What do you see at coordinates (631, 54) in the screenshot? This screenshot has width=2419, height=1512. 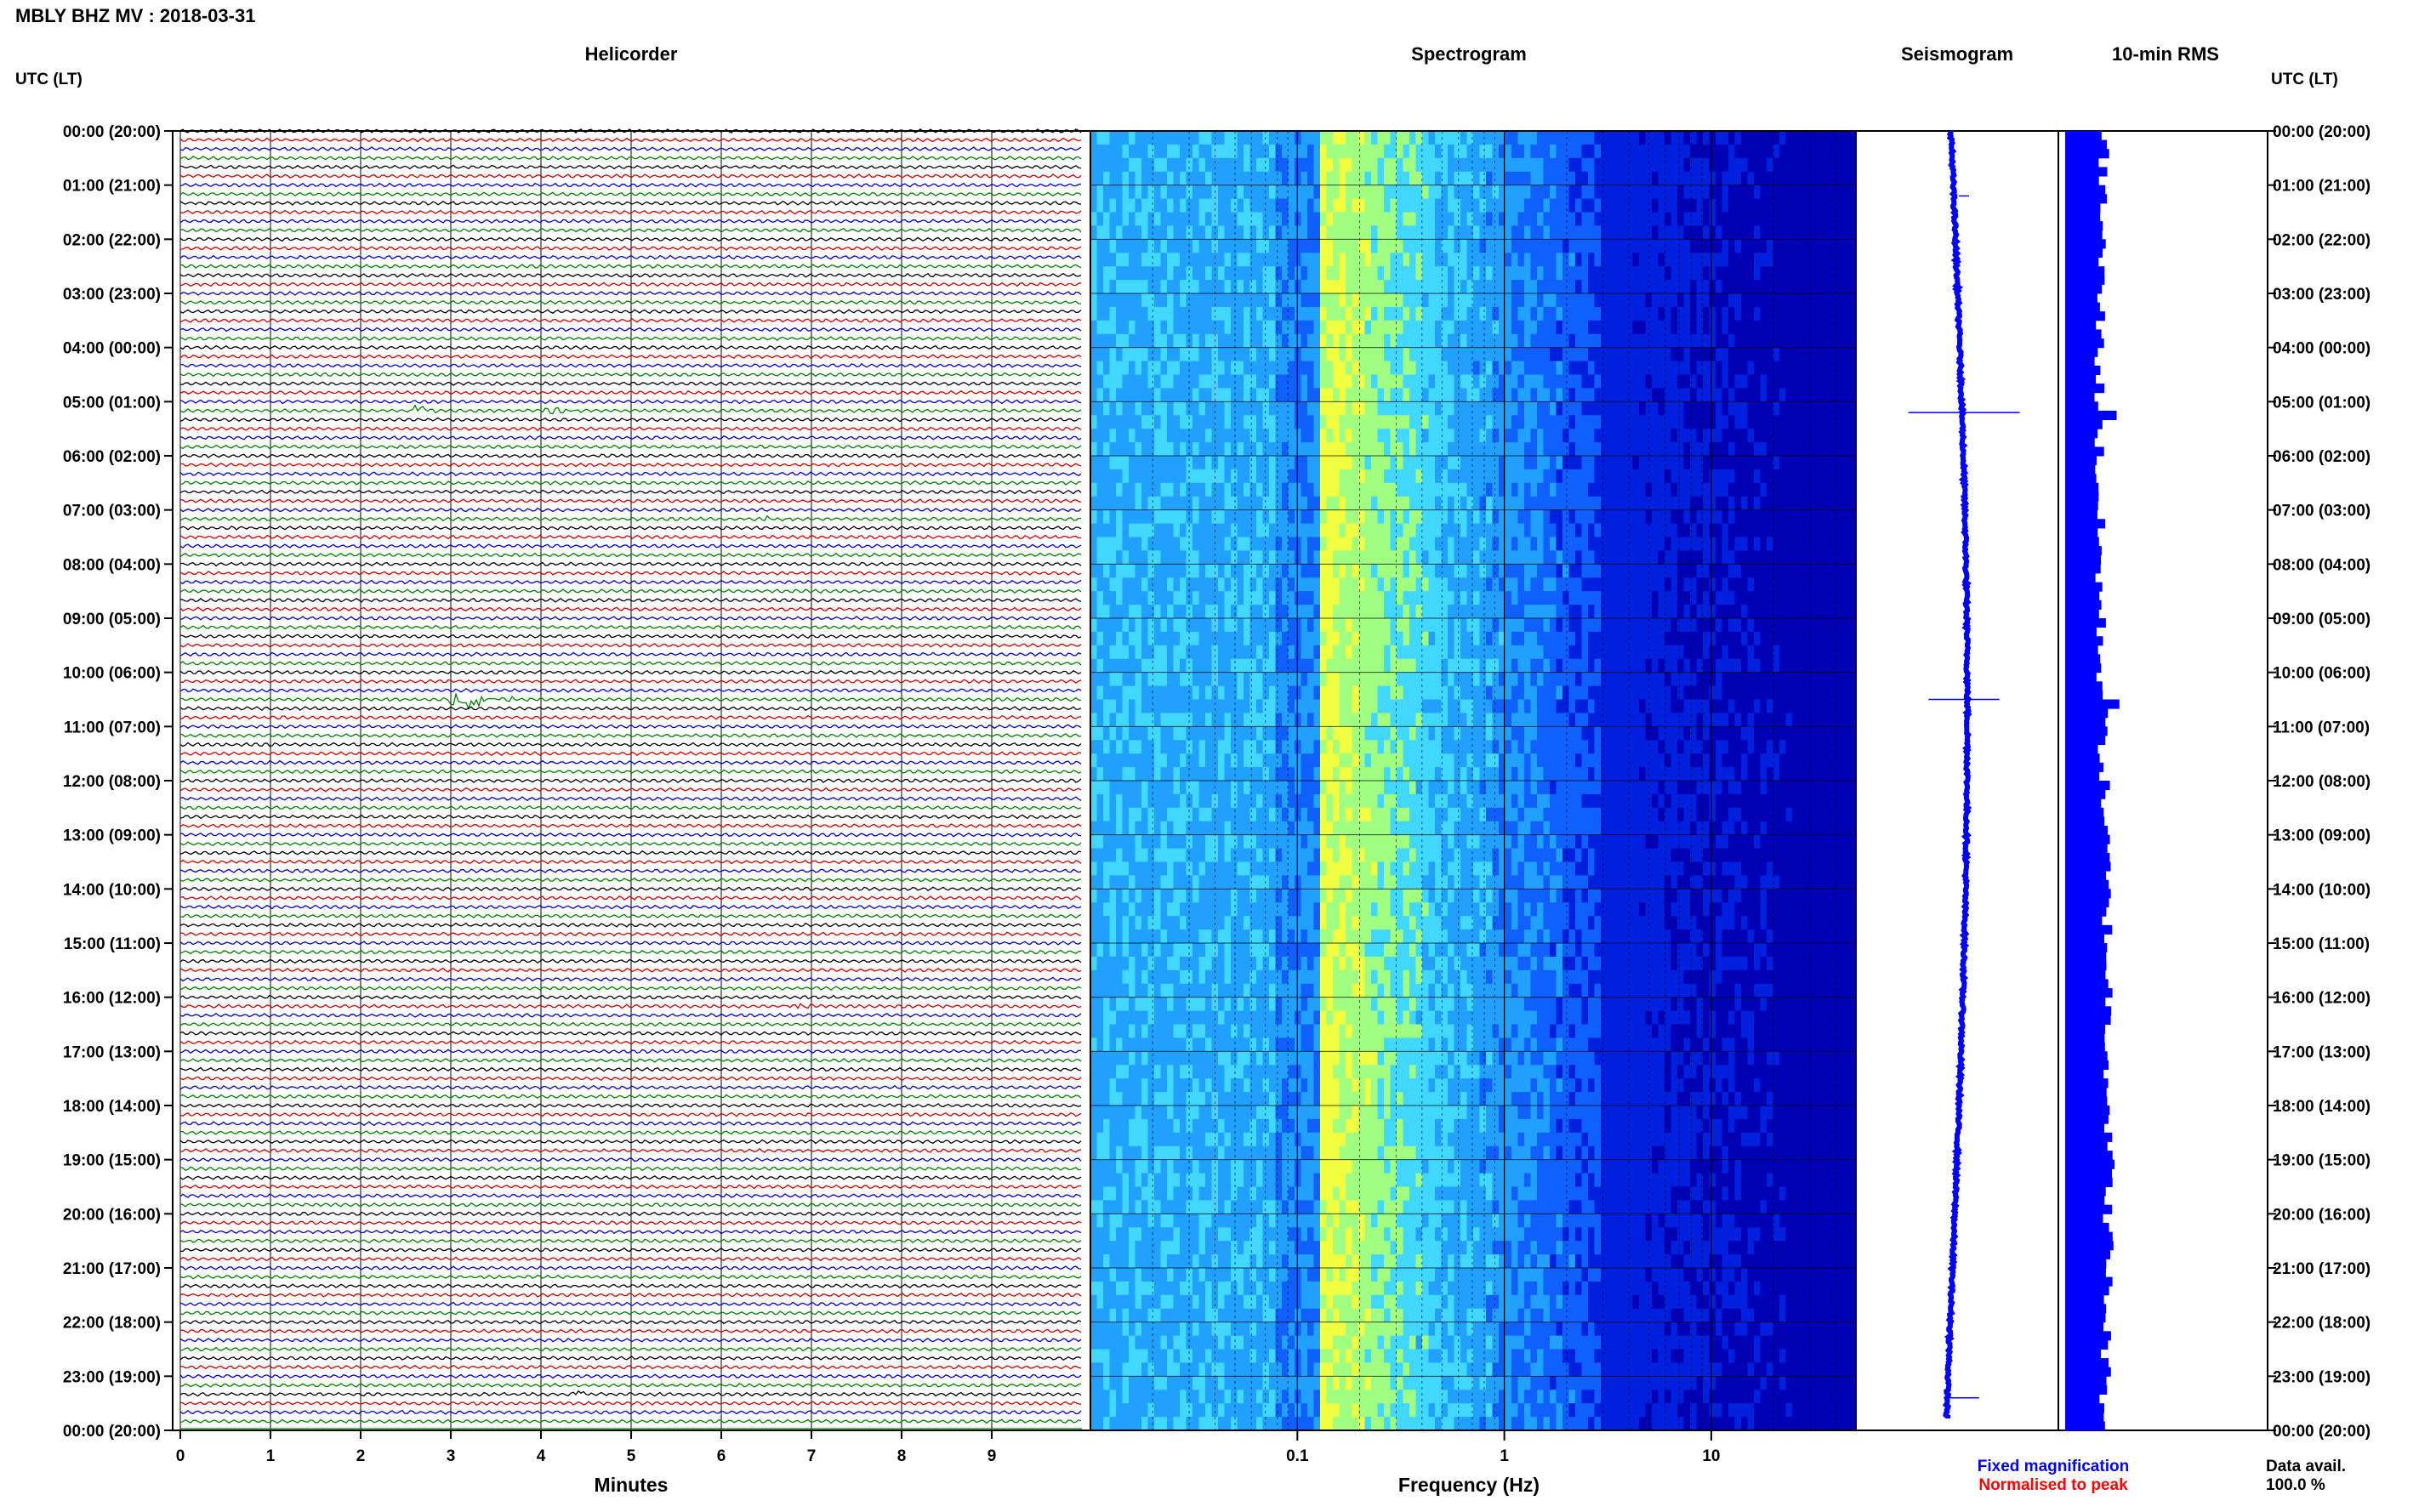 I see `helicorder-title: Helicorder` at bounding box center [631, 54].